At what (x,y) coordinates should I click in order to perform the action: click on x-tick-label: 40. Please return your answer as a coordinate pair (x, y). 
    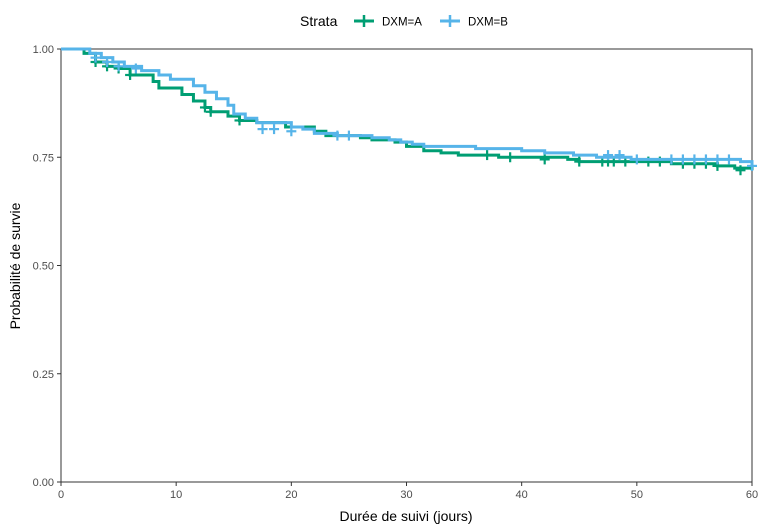
    Looking at the image, I should click on (522, 495).